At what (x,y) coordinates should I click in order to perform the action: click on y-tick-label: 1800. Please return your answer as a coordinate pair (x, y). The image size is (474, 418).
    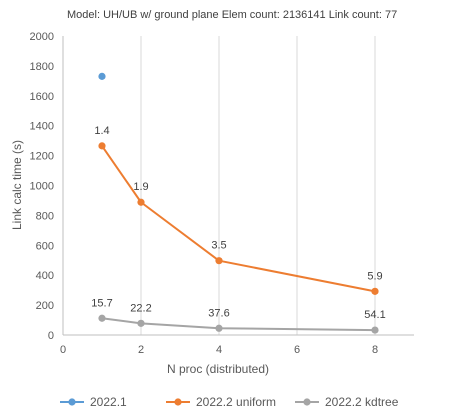
    Looking at the image, I should click on (42, 67).